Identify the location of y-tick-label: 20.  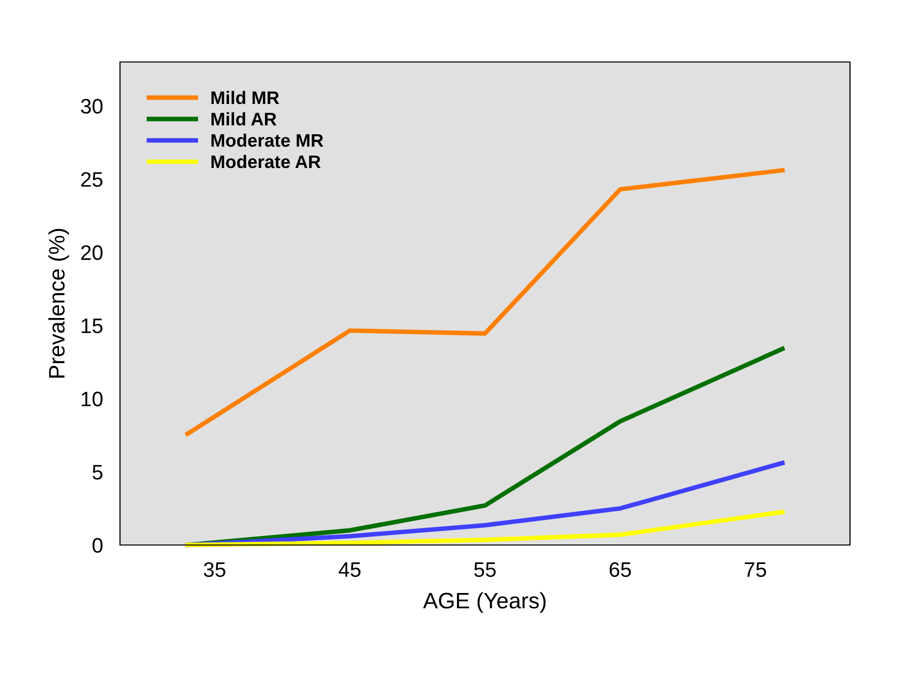
(92, 252).